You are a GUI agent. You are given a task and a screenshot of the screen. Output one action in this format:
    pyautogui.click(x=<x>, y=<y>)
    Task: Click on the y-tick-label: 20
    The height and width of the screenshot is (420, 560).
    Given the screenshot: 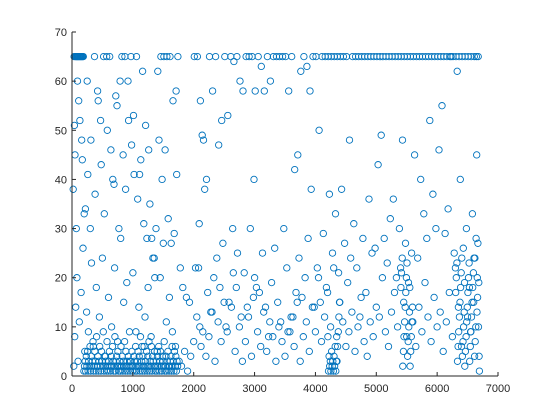 What is the action you would take?
    pyautogui.click(x=61, y=279)
    